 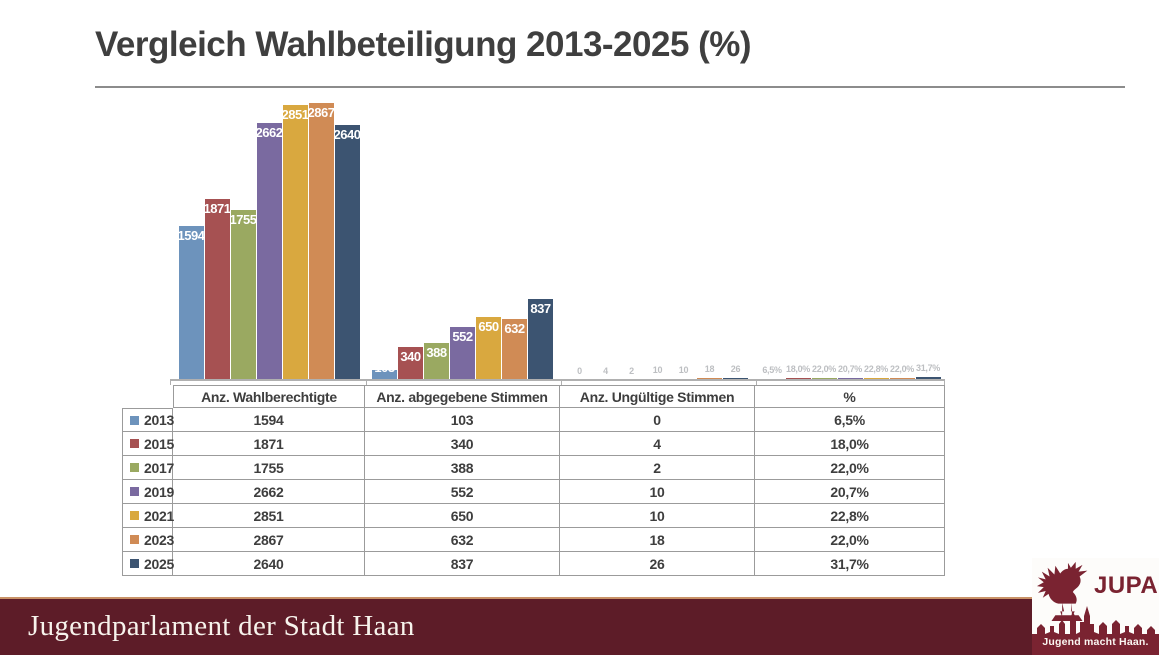 What do you see at coordinates (850, 564) in the screenshot?
I see `table-cell: 31,7%` at bounding box center [850, 564].